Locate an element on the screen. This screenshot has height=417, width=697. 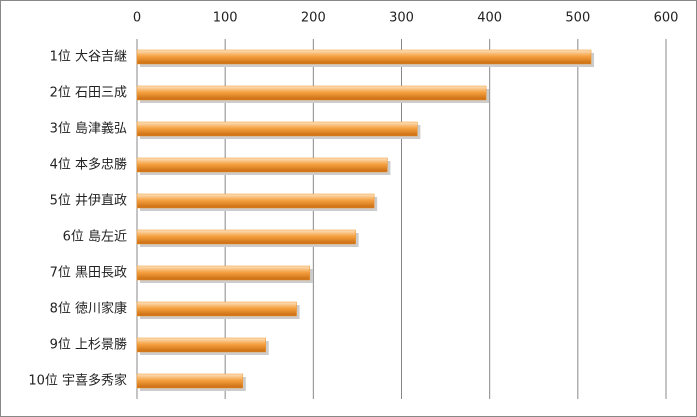
y-tick-label: 2位 石田三成 is located at coordinates (88, 93).